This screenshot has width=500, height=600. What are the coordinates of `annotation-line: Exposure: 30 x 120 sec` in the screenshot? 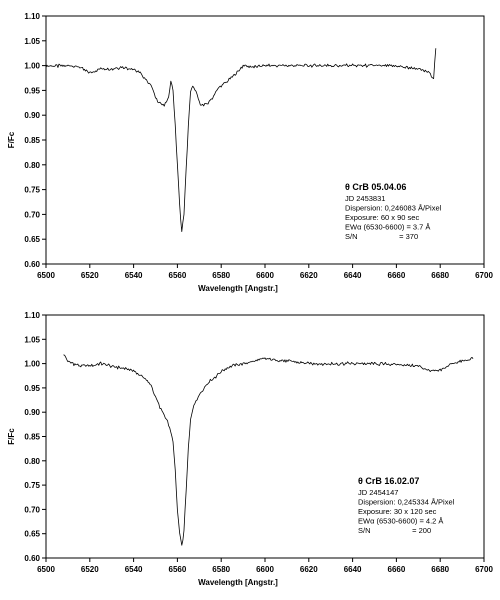 It's located at (397, 511).